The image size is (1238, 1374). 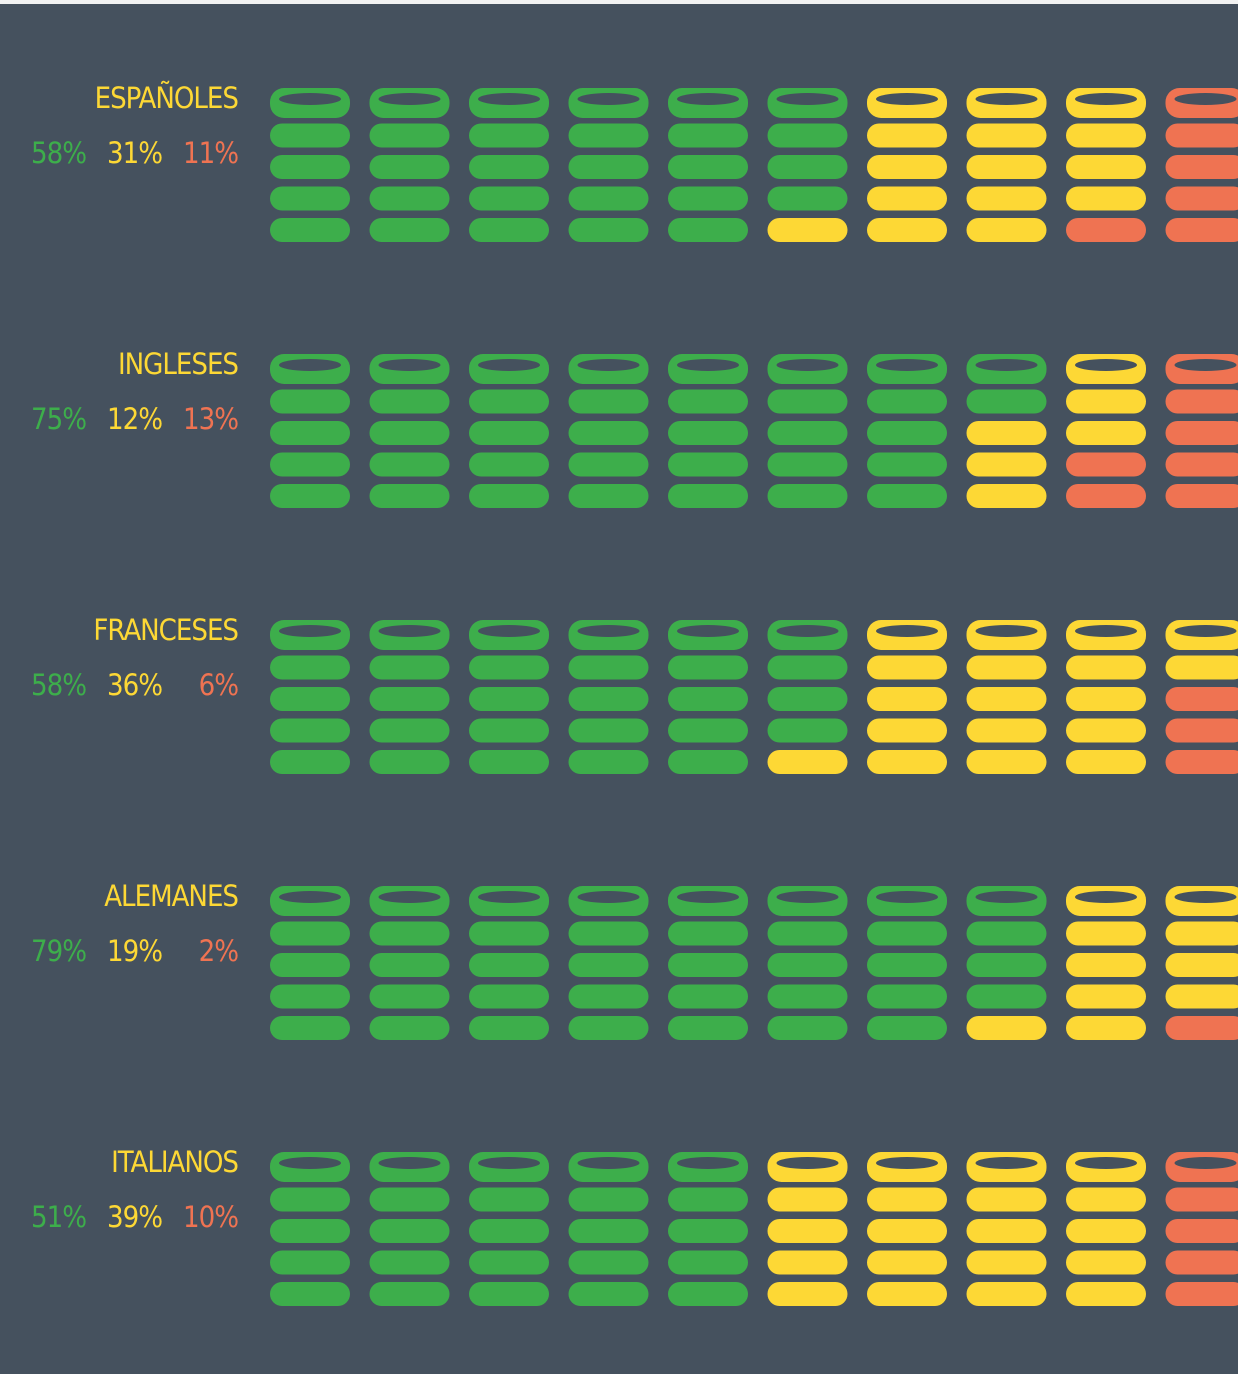 I want to click on group-label: ITALIANOS, so click(x=174, y=1162).